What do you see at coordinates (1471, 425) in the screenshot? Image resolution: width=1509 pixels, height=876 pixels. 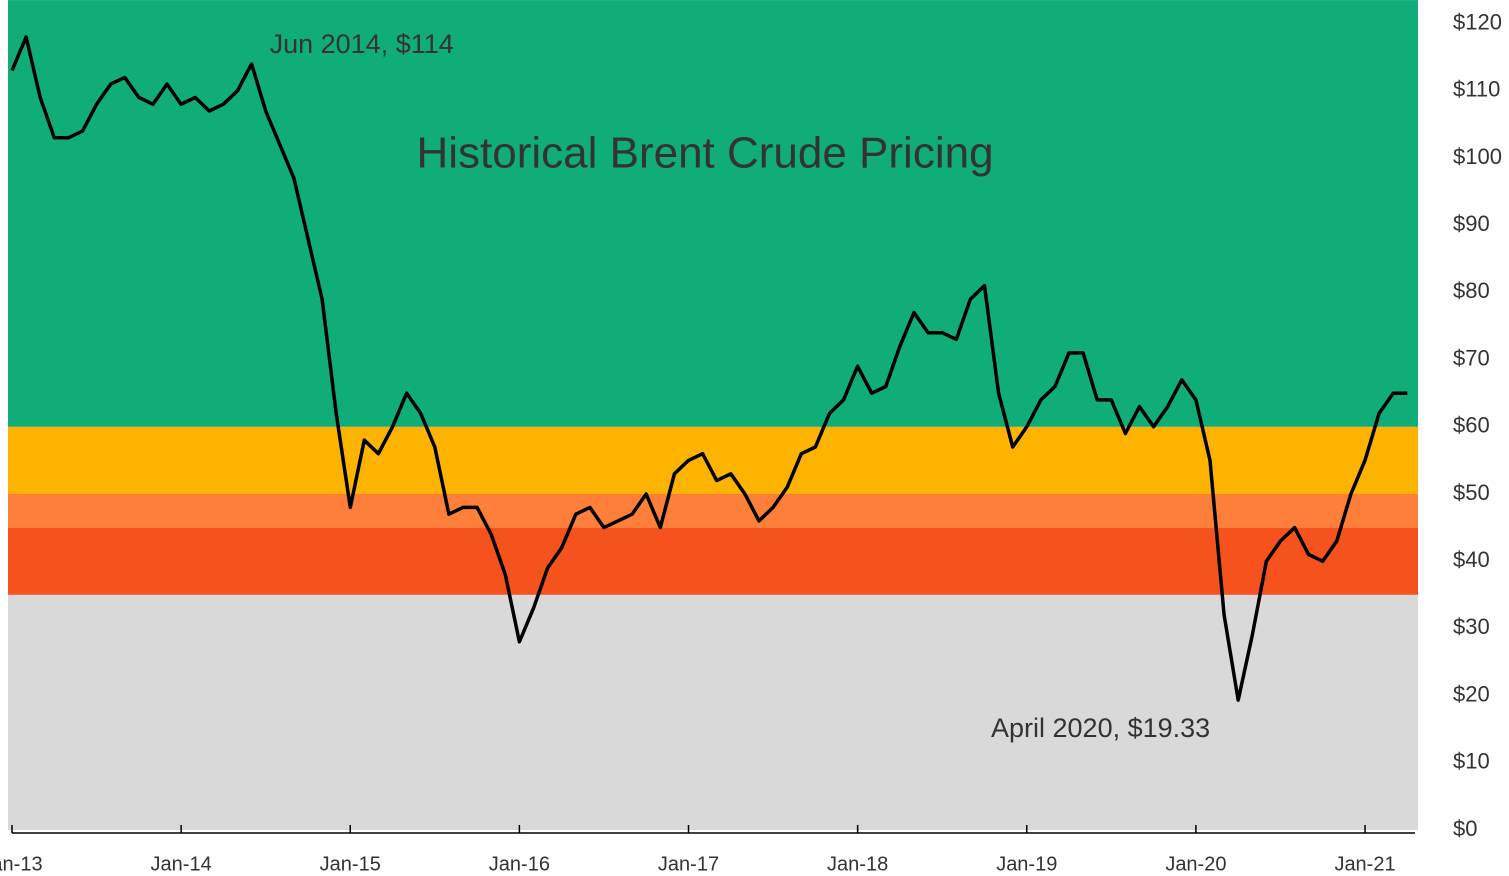 I see `y-tick-label: $60` at bounding box center [1471, 425].